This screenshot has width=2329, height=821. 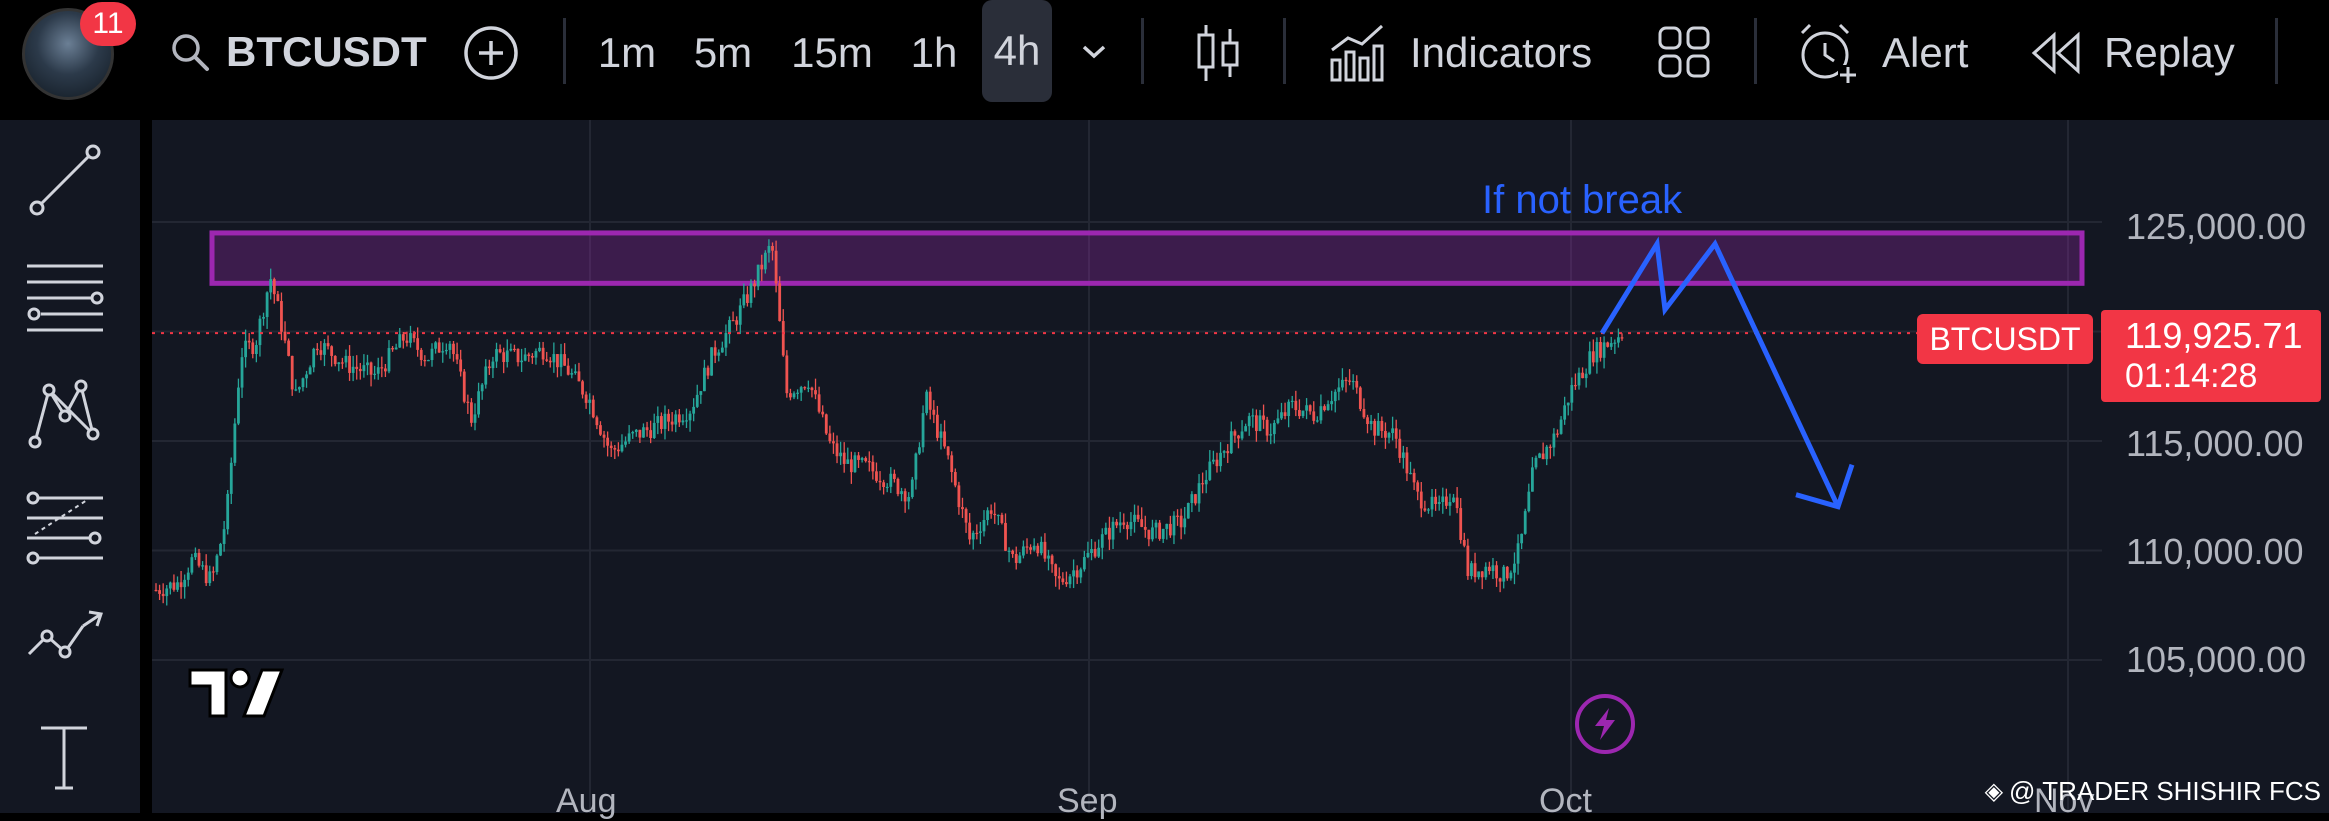 I want to click on annotation-text: If not break, so click(x=1582, y=200).